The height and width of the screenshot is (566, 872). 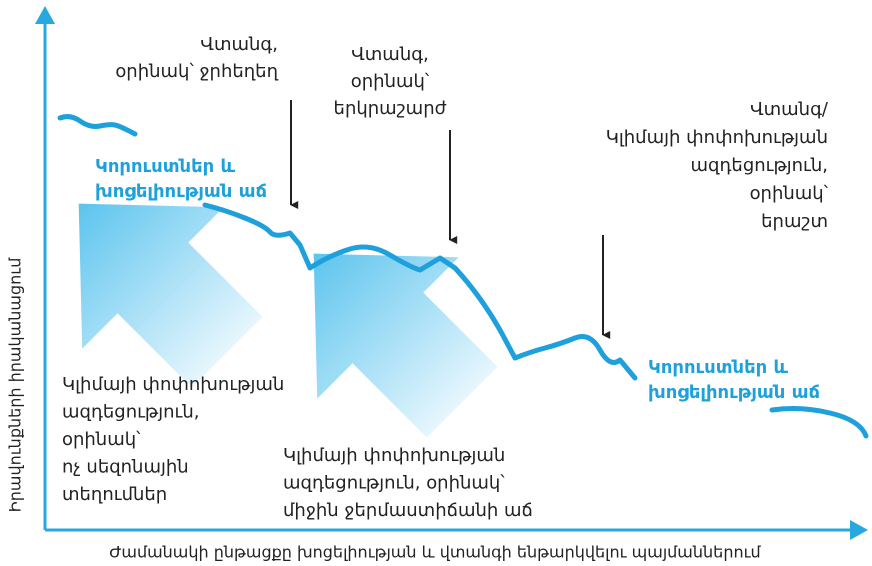 What do you see at coordinates (794, 221) in the screenshot?
I see `hazard-drought-line: երաշտ` at bounding box center [794, 221].